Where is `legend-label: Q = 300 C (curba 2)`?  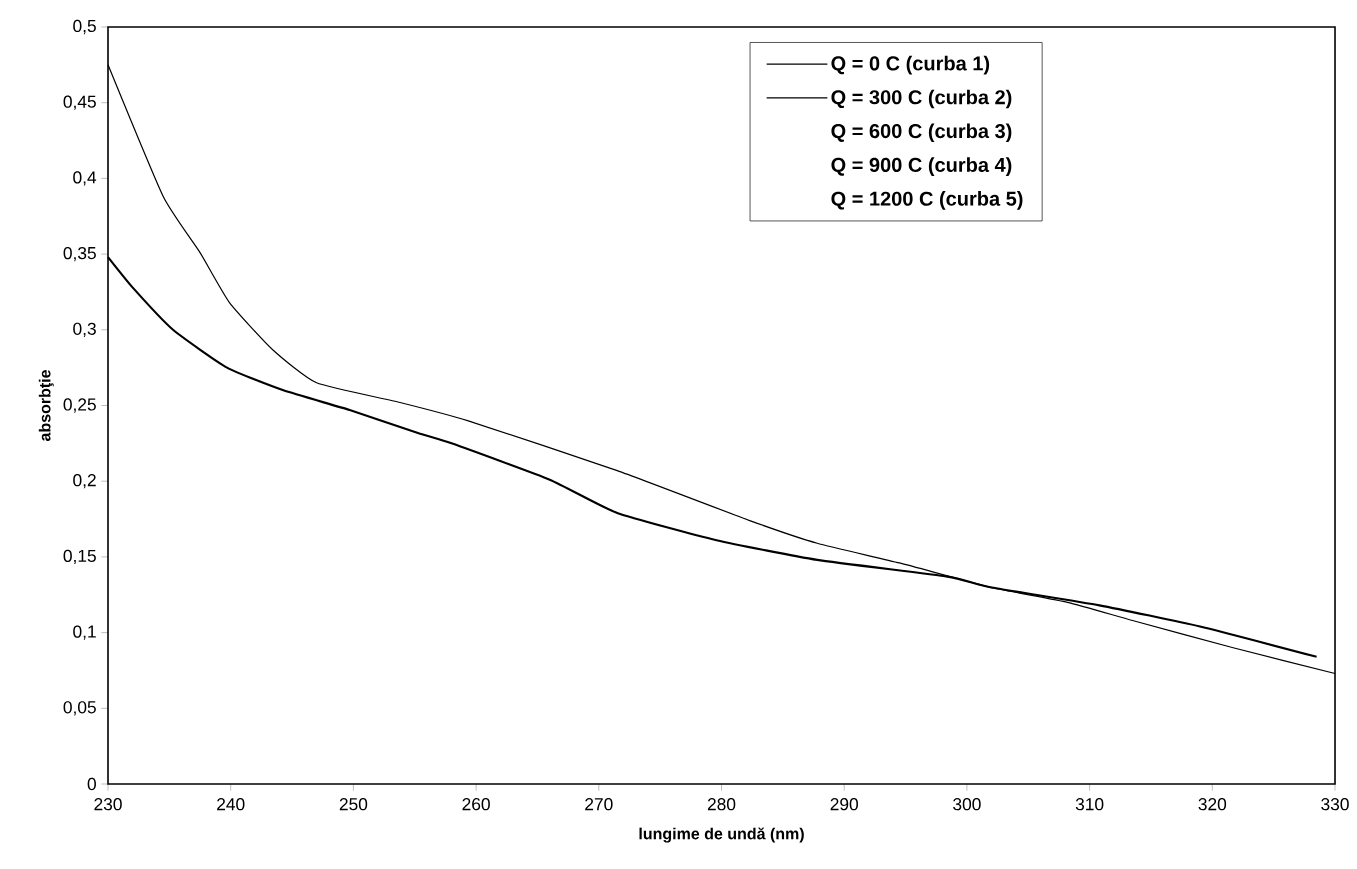 legend-label: Q = 300 C (curba 2) is located at coordinates (921, 99).